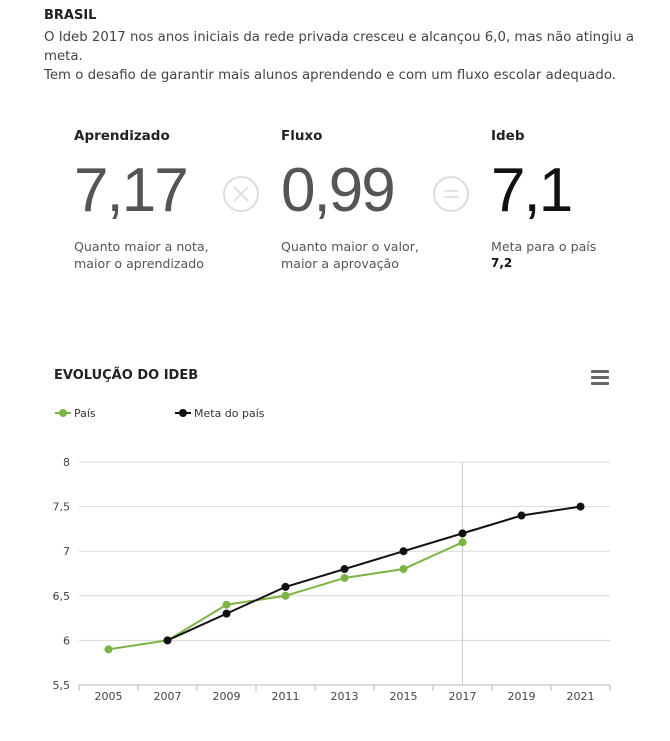 The width and height of the screenshot is (670, 741). What do you see at coordinates (502, 263) in the screenshot?
I see `metric-ideb-goal-value: 7,2` at bounding box center [502, 263].